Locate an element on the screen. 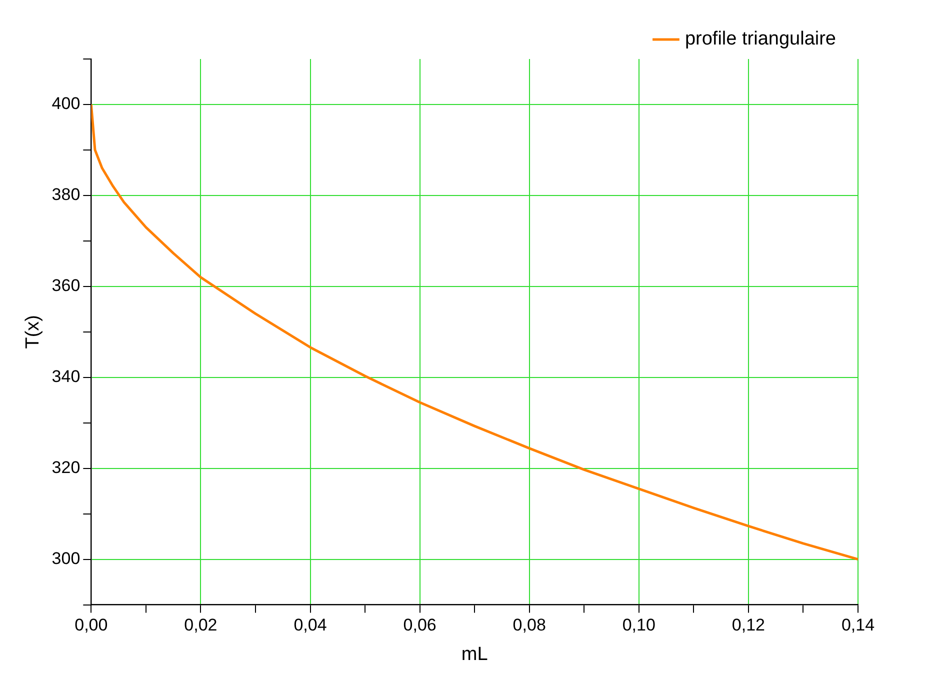  y-axis-title: T(x) is located at coordinates (33, 332).